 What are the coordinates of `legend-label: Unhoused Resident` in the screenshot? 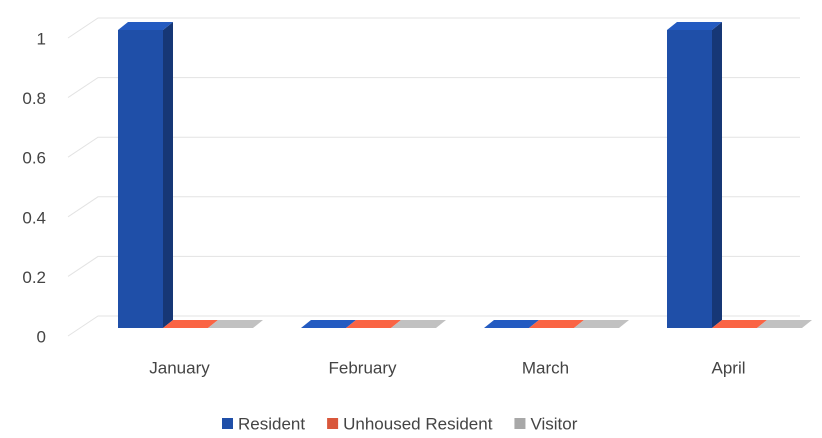 It's located at (418, 423).